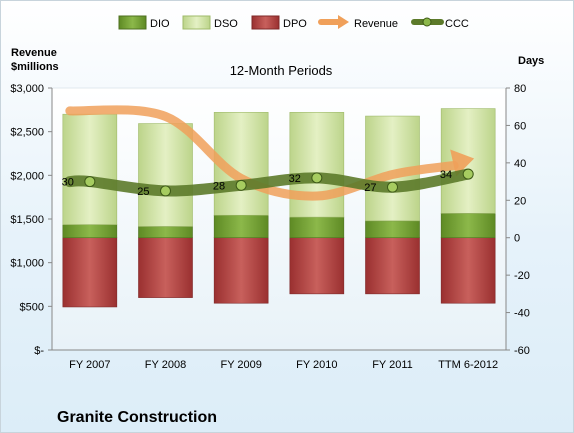 The height and width of the screenshot is (433, 574). What do you see at coordinates (427, 22) in the screenshot?
I see `legend-swatch-ccc` at bounding box center [427, 22].